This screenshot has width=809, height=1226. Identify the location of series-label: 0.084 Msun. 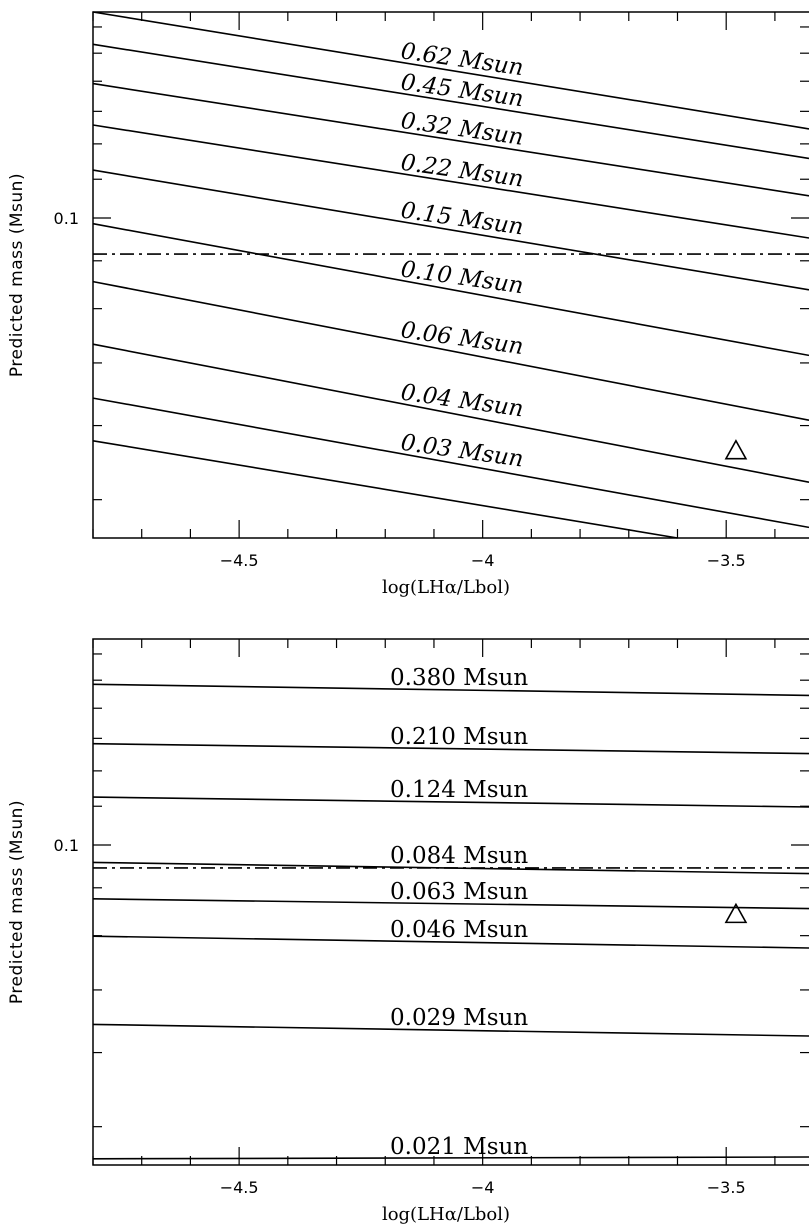
(459, 856).